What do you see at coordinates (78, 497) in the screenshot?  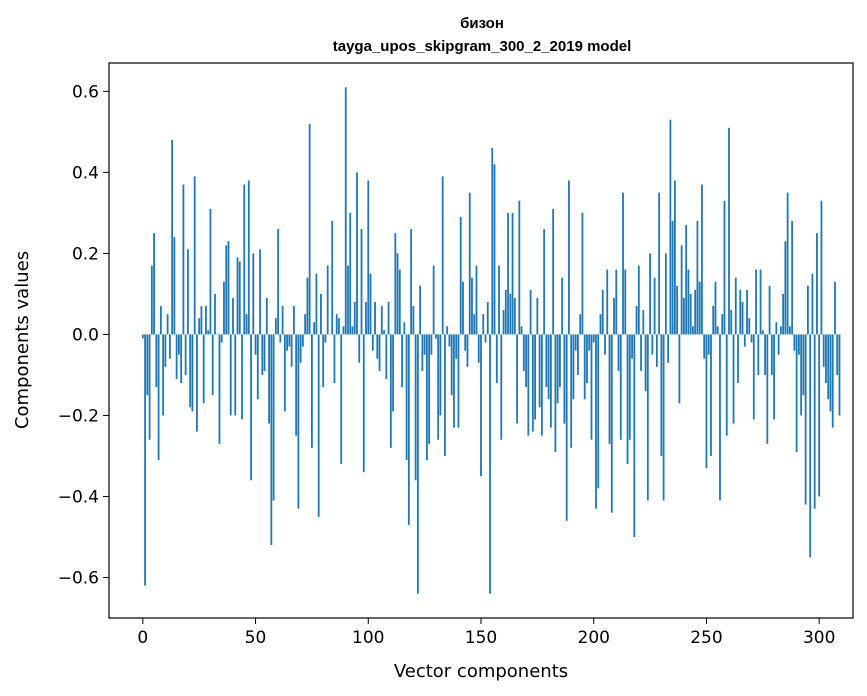 I see `y-tick-label: −0.4` at bounding box center [78, 497].